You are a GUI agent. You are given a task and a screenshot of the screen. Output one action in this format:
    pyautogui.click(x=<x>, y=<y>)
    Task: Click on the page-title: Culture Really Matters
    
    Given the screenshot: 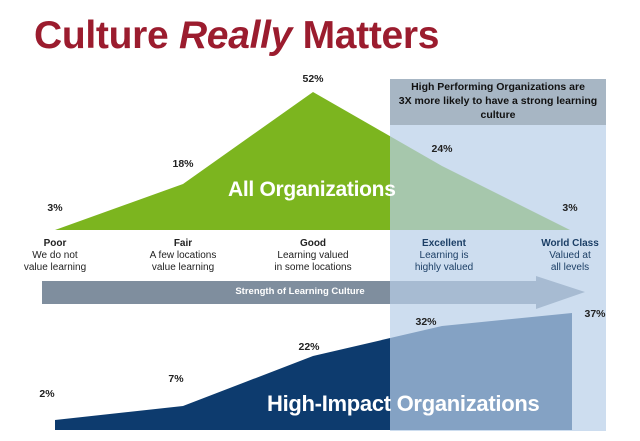 What is the action you would take?
    pyautogui.click(x=237, y=36)
    